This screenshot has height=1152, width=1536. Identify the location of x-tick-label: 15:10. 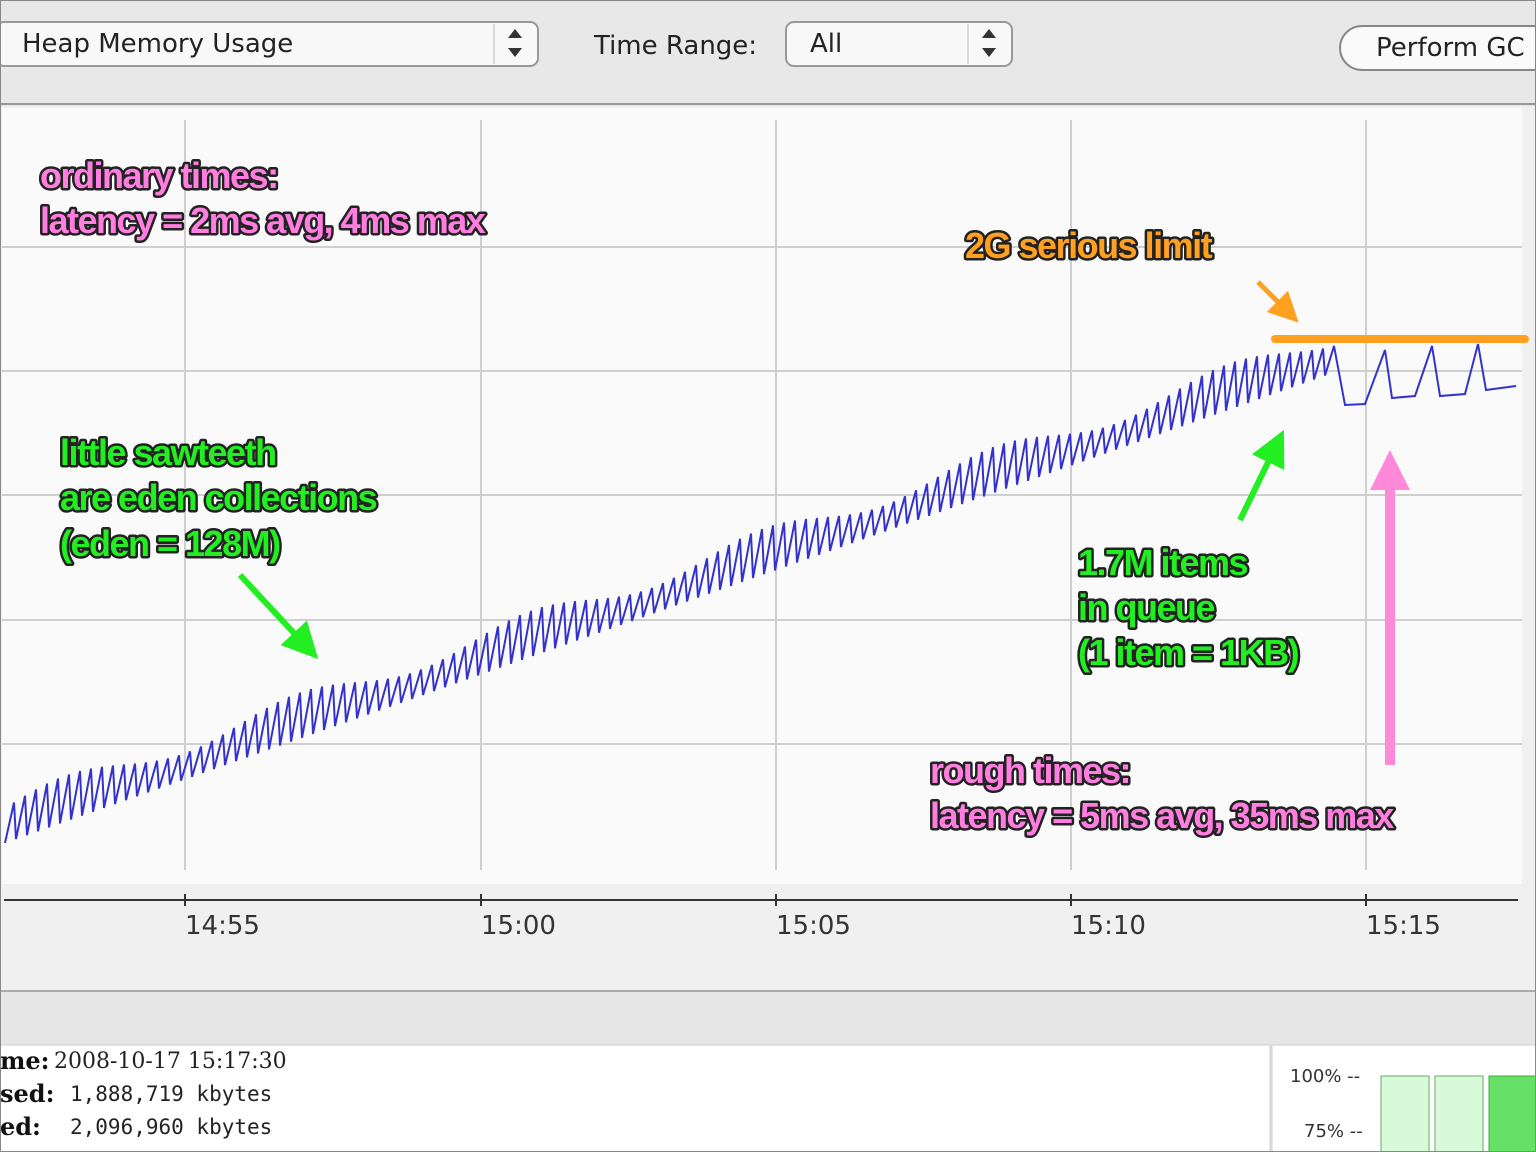
(1108, 926).